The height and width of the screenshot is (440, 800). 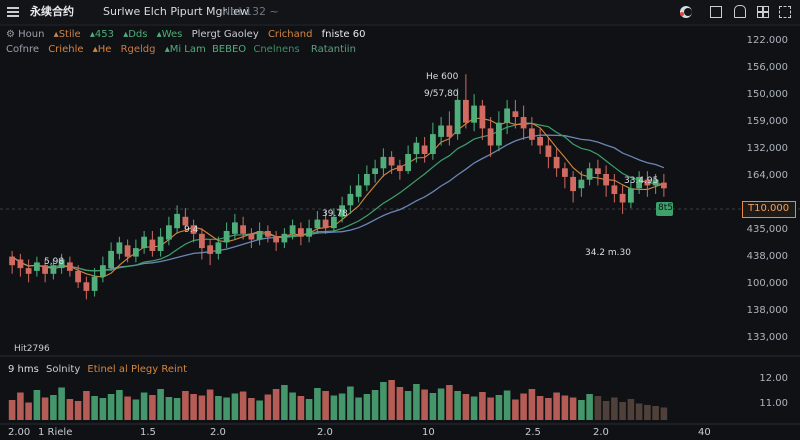 I want to click on price-tick: 156,000, so click(x=767, y=67).